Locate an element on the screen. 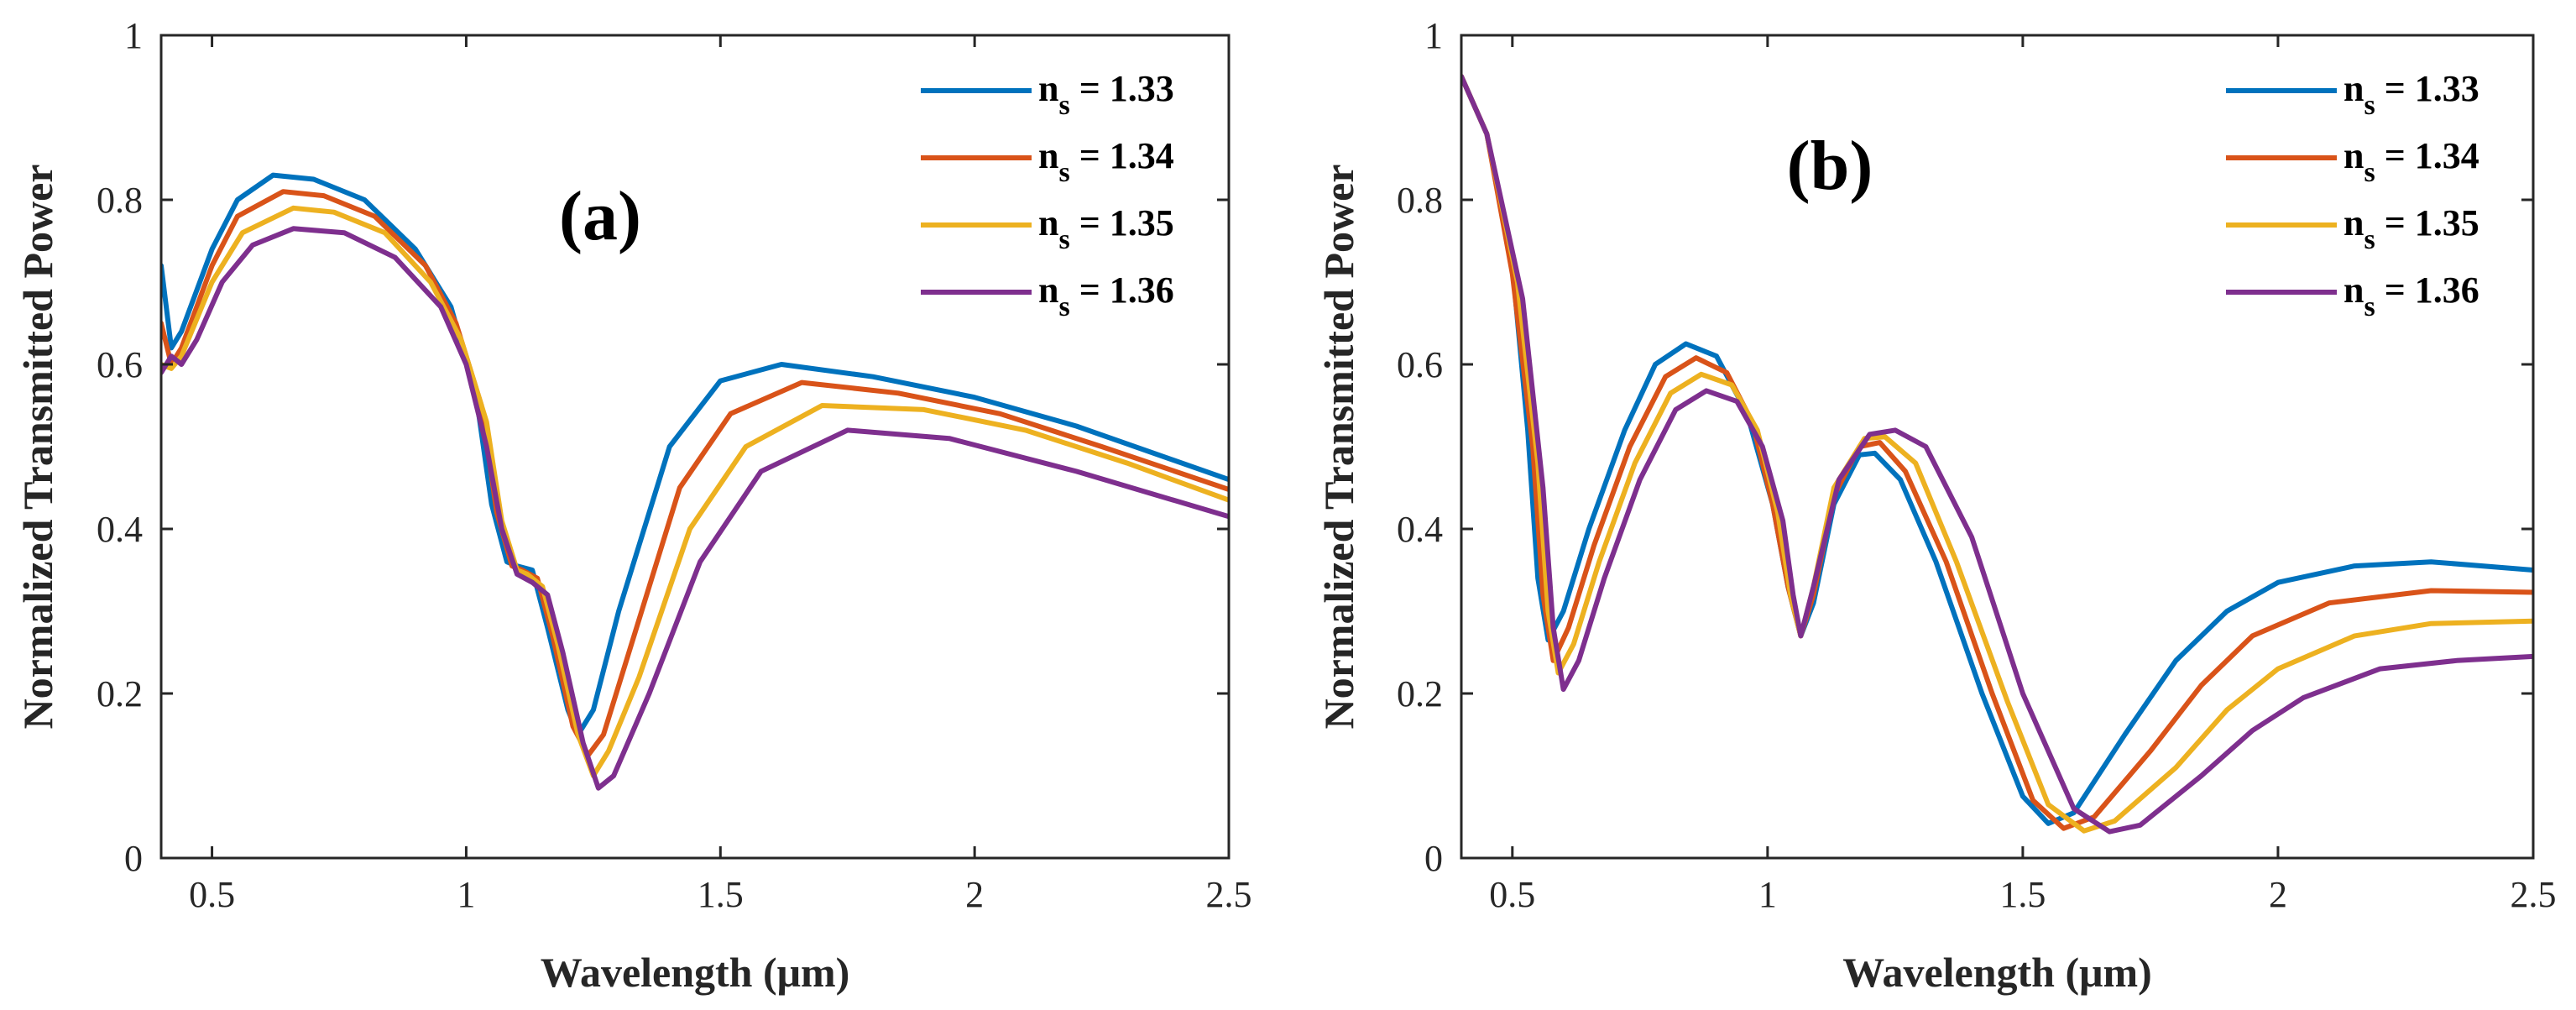 Image resolution: width=2576 pixels, height=1010 pixels. panel-label: (b) is located at coordinates (1830, 166).